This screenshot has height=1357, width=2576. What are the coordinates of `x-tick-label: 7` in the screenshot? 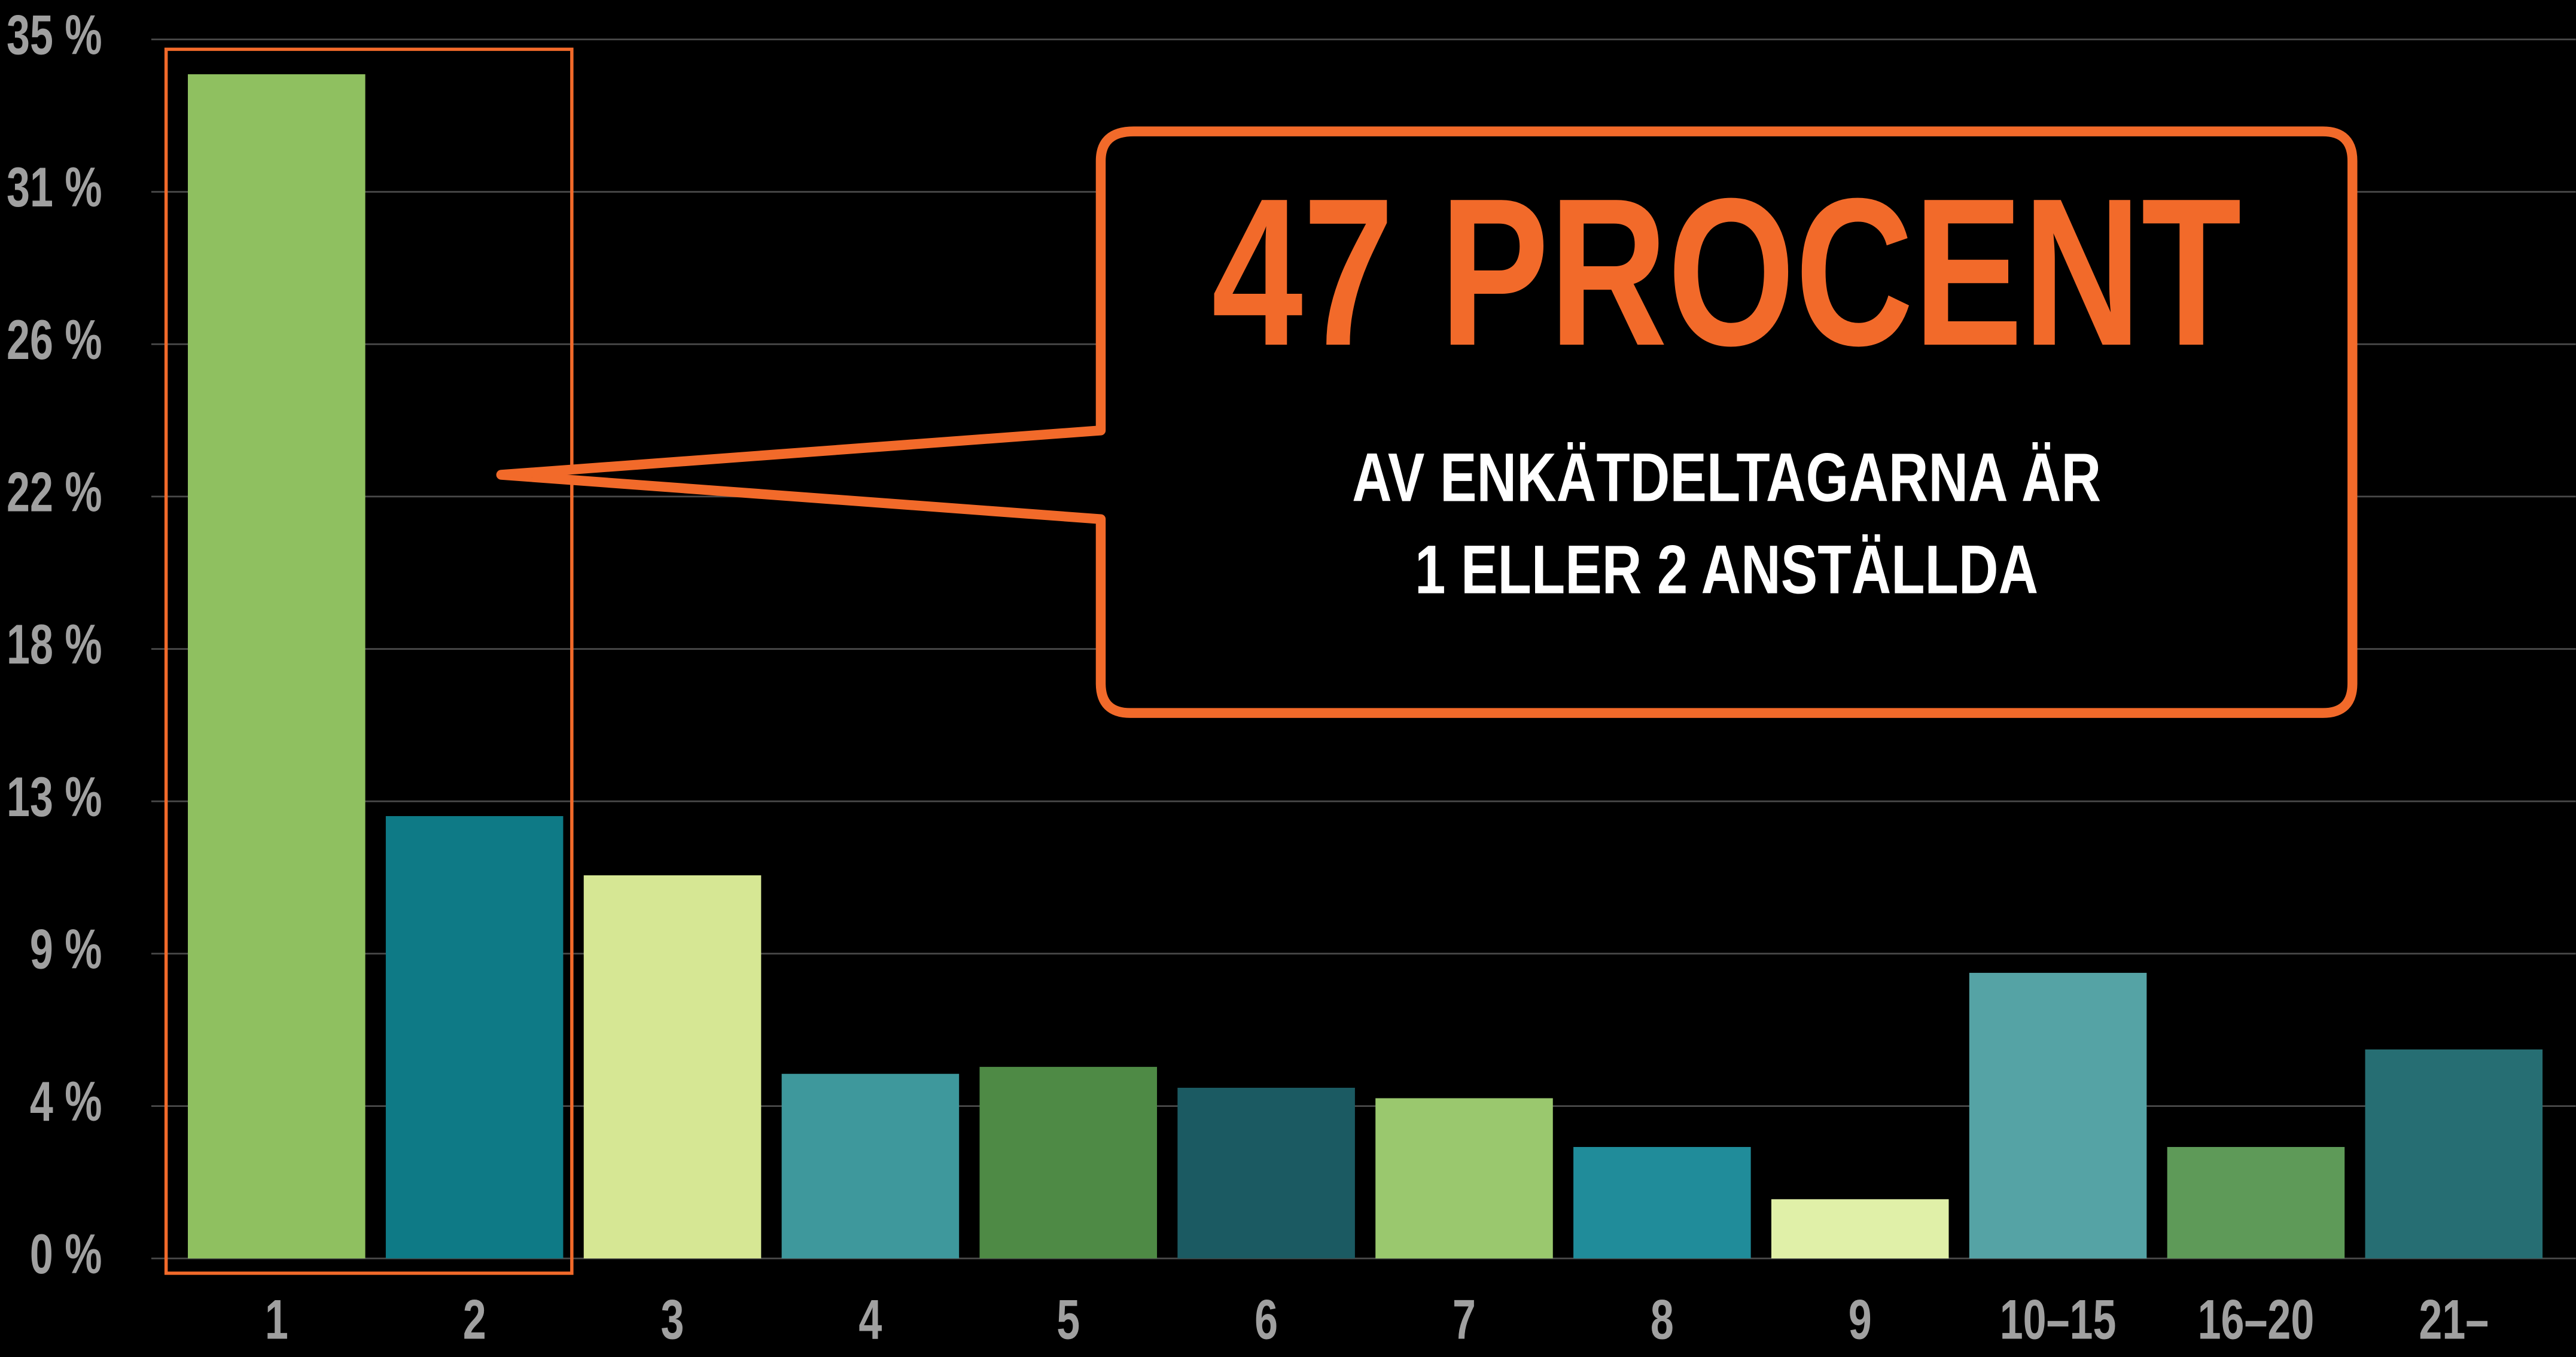 It's located at (1464, 1320).